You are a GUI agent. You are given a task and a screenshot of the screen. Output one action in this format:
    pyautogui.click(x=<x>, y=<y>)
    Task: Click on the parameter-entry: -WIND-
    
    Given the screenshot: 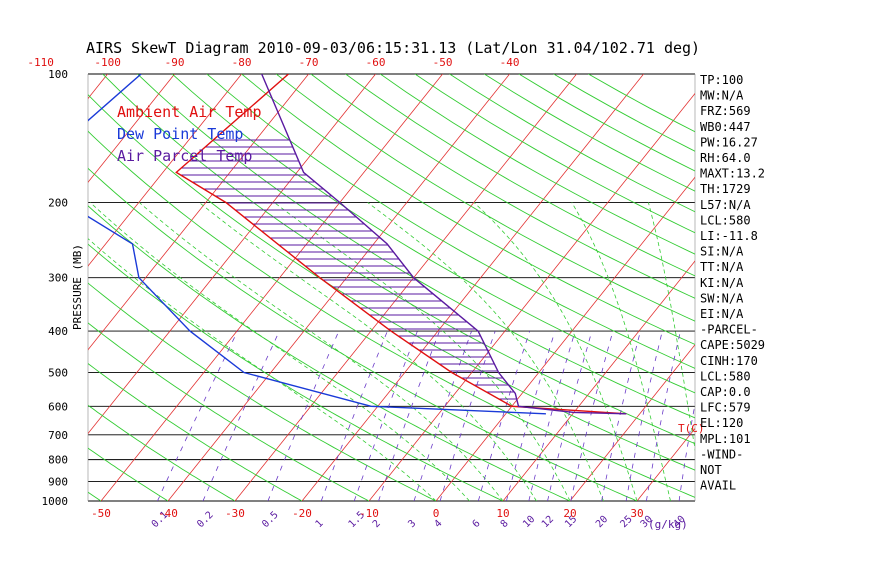 What is the action you would take?
    pyautogui.click(x=721, y=454)
    